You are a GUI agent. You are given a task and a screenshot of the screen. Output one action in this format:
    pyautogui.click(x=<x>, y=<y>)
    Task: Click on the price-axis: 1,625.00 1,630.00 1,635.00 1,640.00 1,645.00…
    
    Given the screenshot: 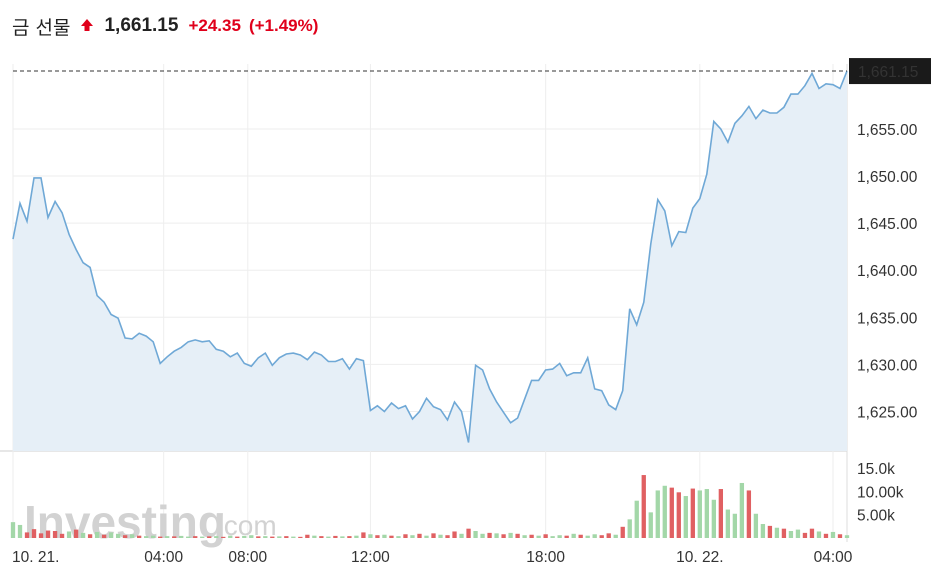 What is the action you would take?
    pyautogui.click(x=887, y=271)
    